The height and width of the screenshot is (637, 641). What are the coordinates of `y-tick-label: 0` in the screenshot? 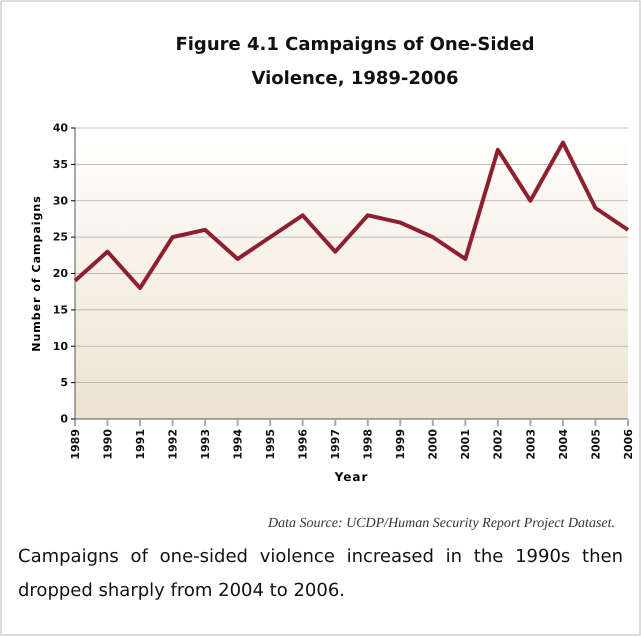 It's located at (64, 419).